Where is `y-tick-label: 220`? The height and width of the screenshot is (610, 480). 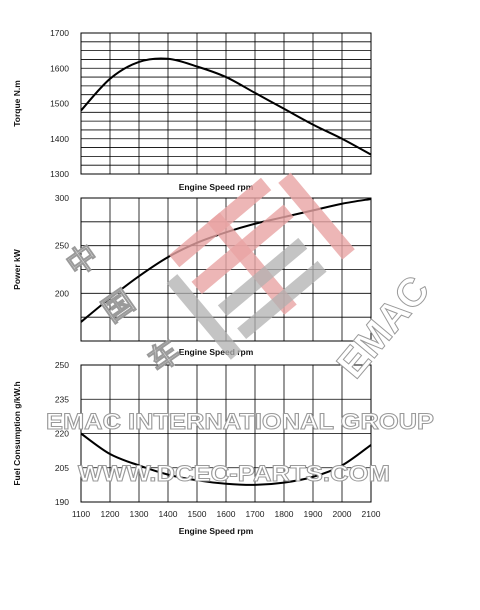 y-tick-label: 220 is located at coordinates (62, 434).